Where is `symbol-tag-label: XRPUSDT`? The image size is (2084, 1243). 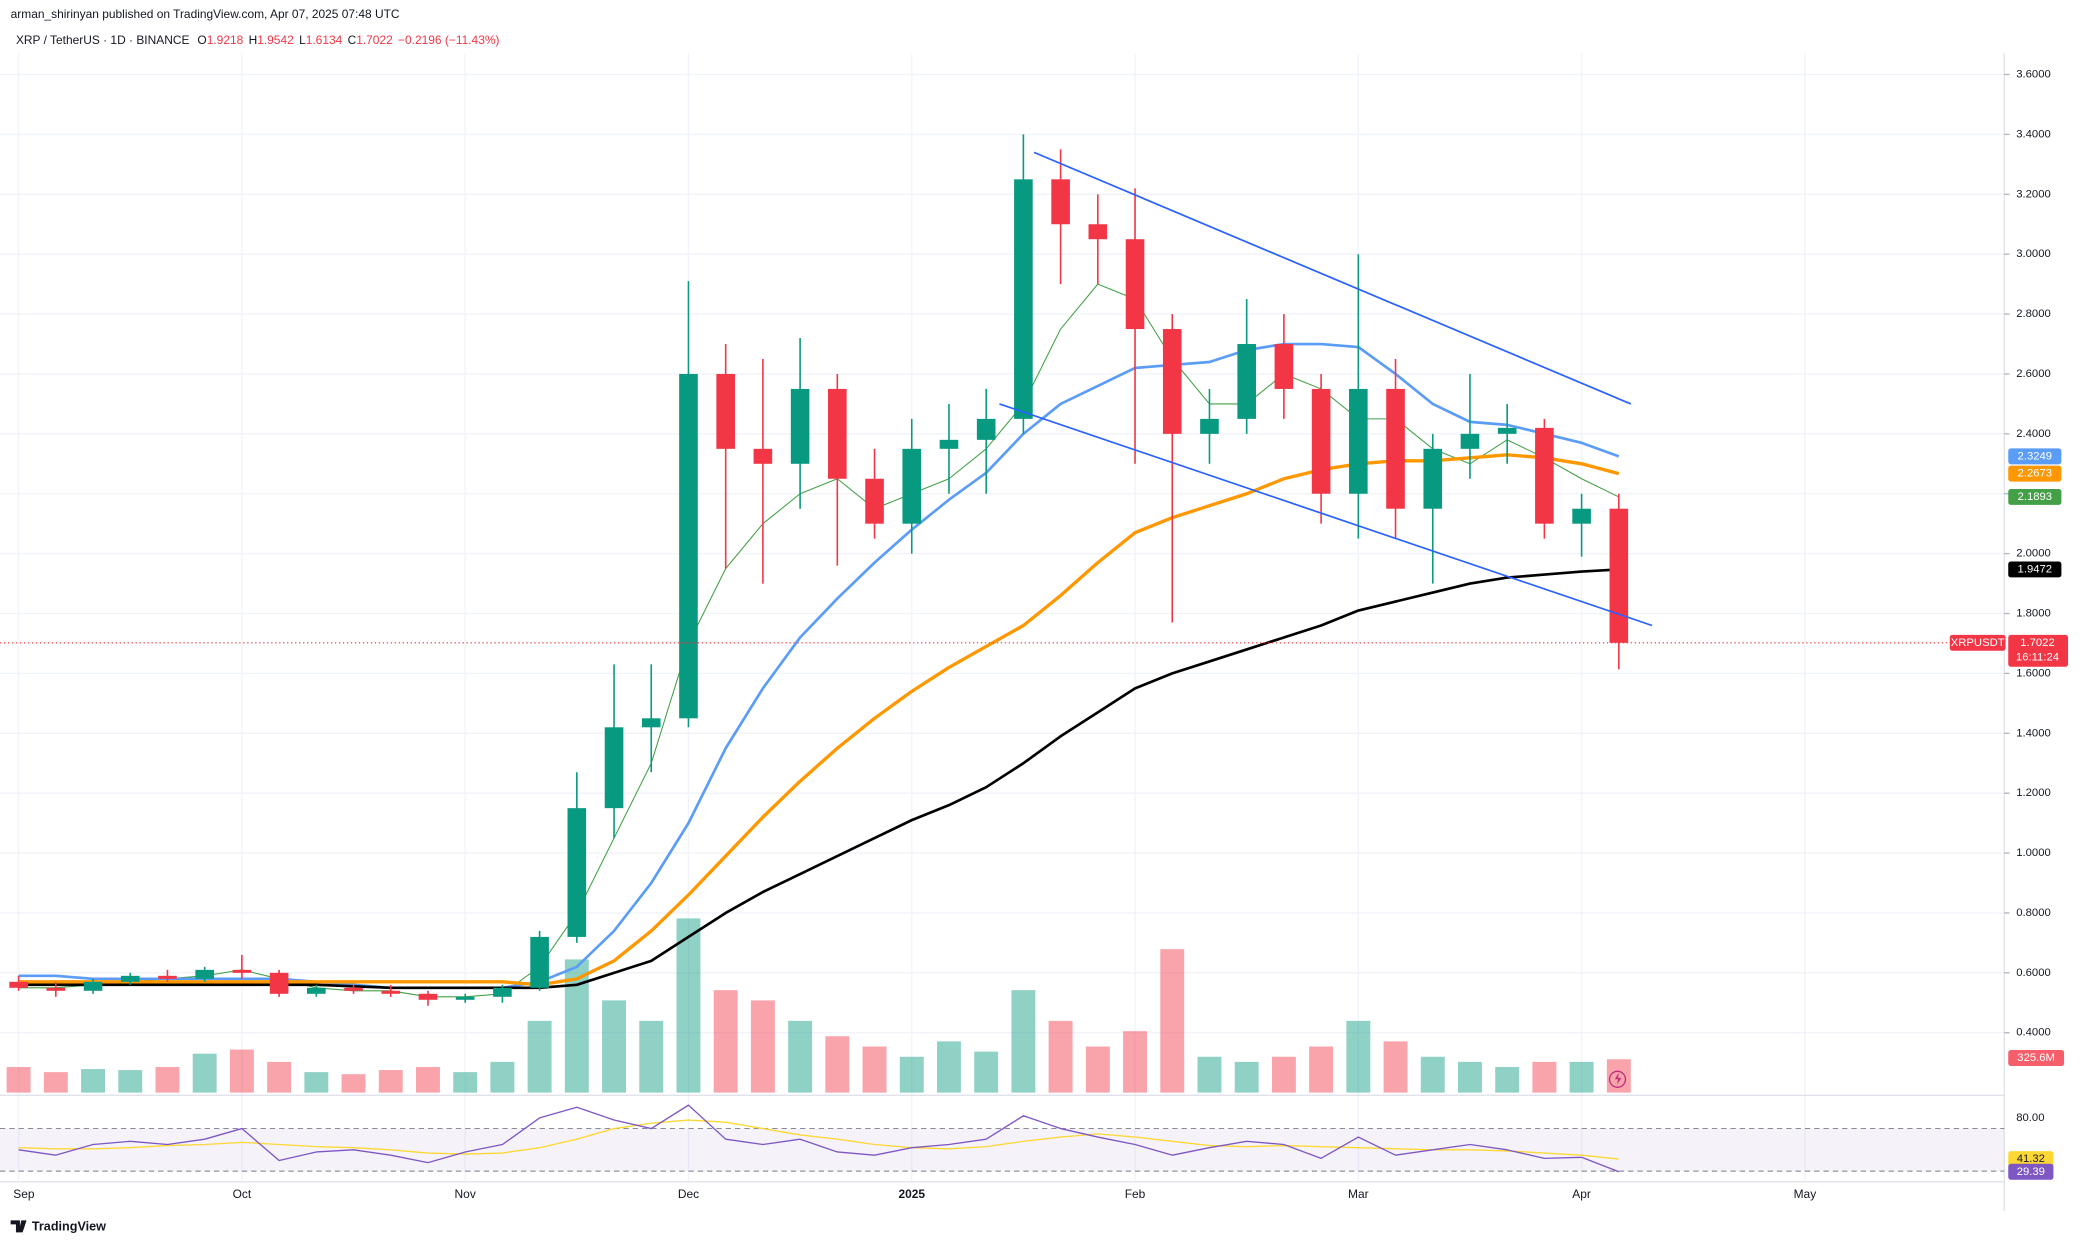 symbol-tag-label: XRPUSDT is located at coordinates (1978, 643).